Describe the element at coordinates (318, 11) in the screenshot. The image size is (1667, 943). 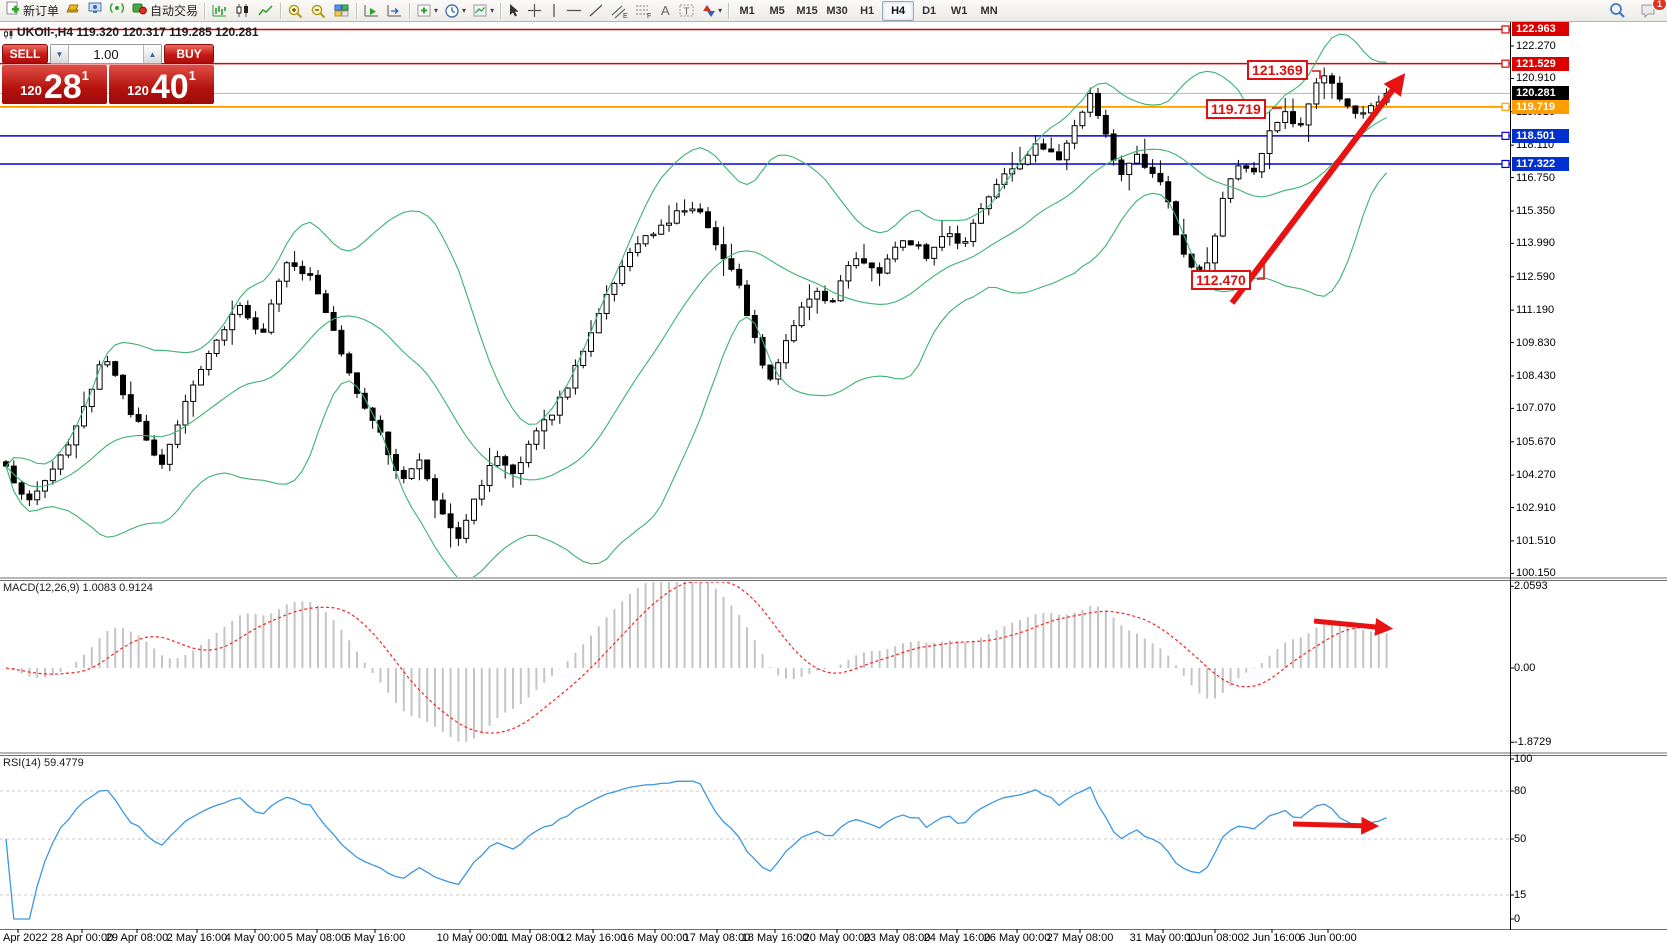
I see `zoom-out-button` at that location.